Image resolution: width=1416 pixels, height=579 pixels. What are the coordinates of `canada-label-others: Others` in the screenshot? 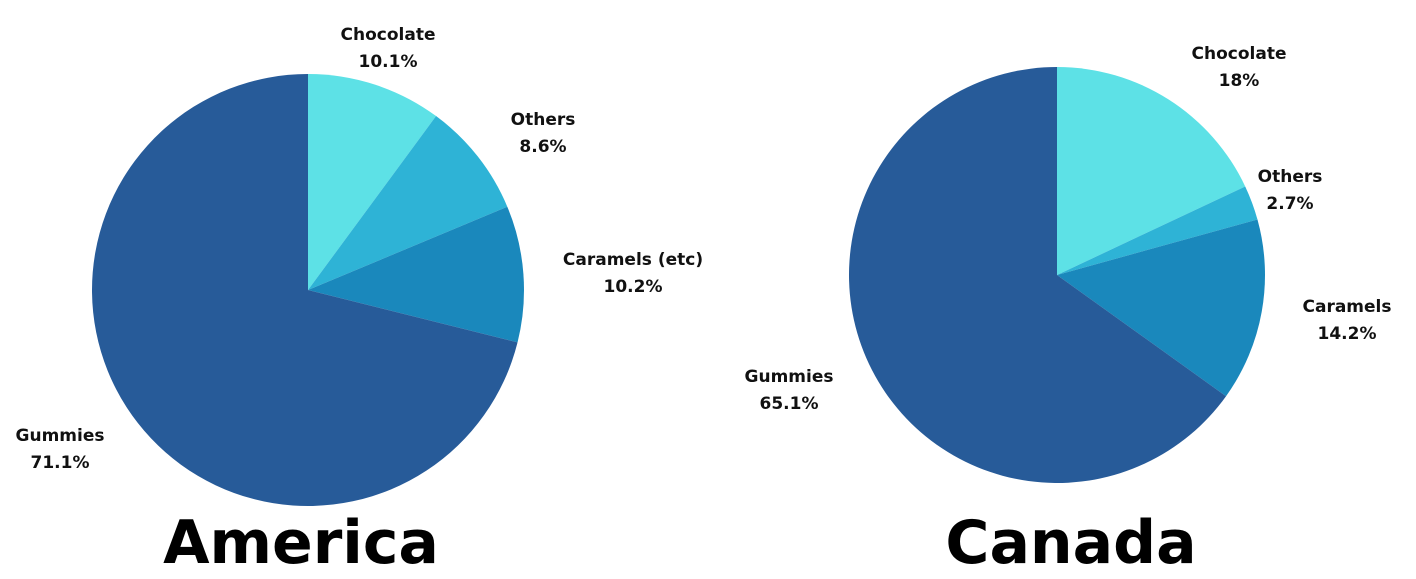 It's located at (1290, 177).